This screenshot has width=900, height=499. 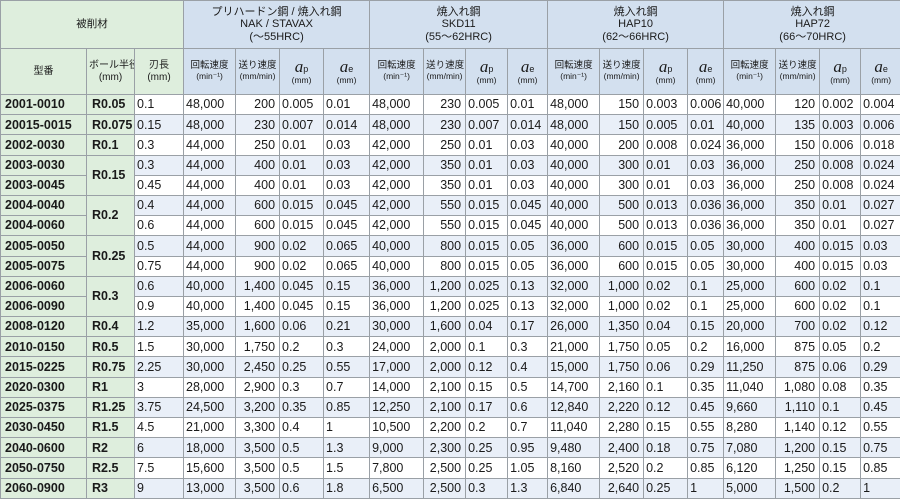 I want to click on flute-length-cell: 1.5, so click(x=159, y=347).